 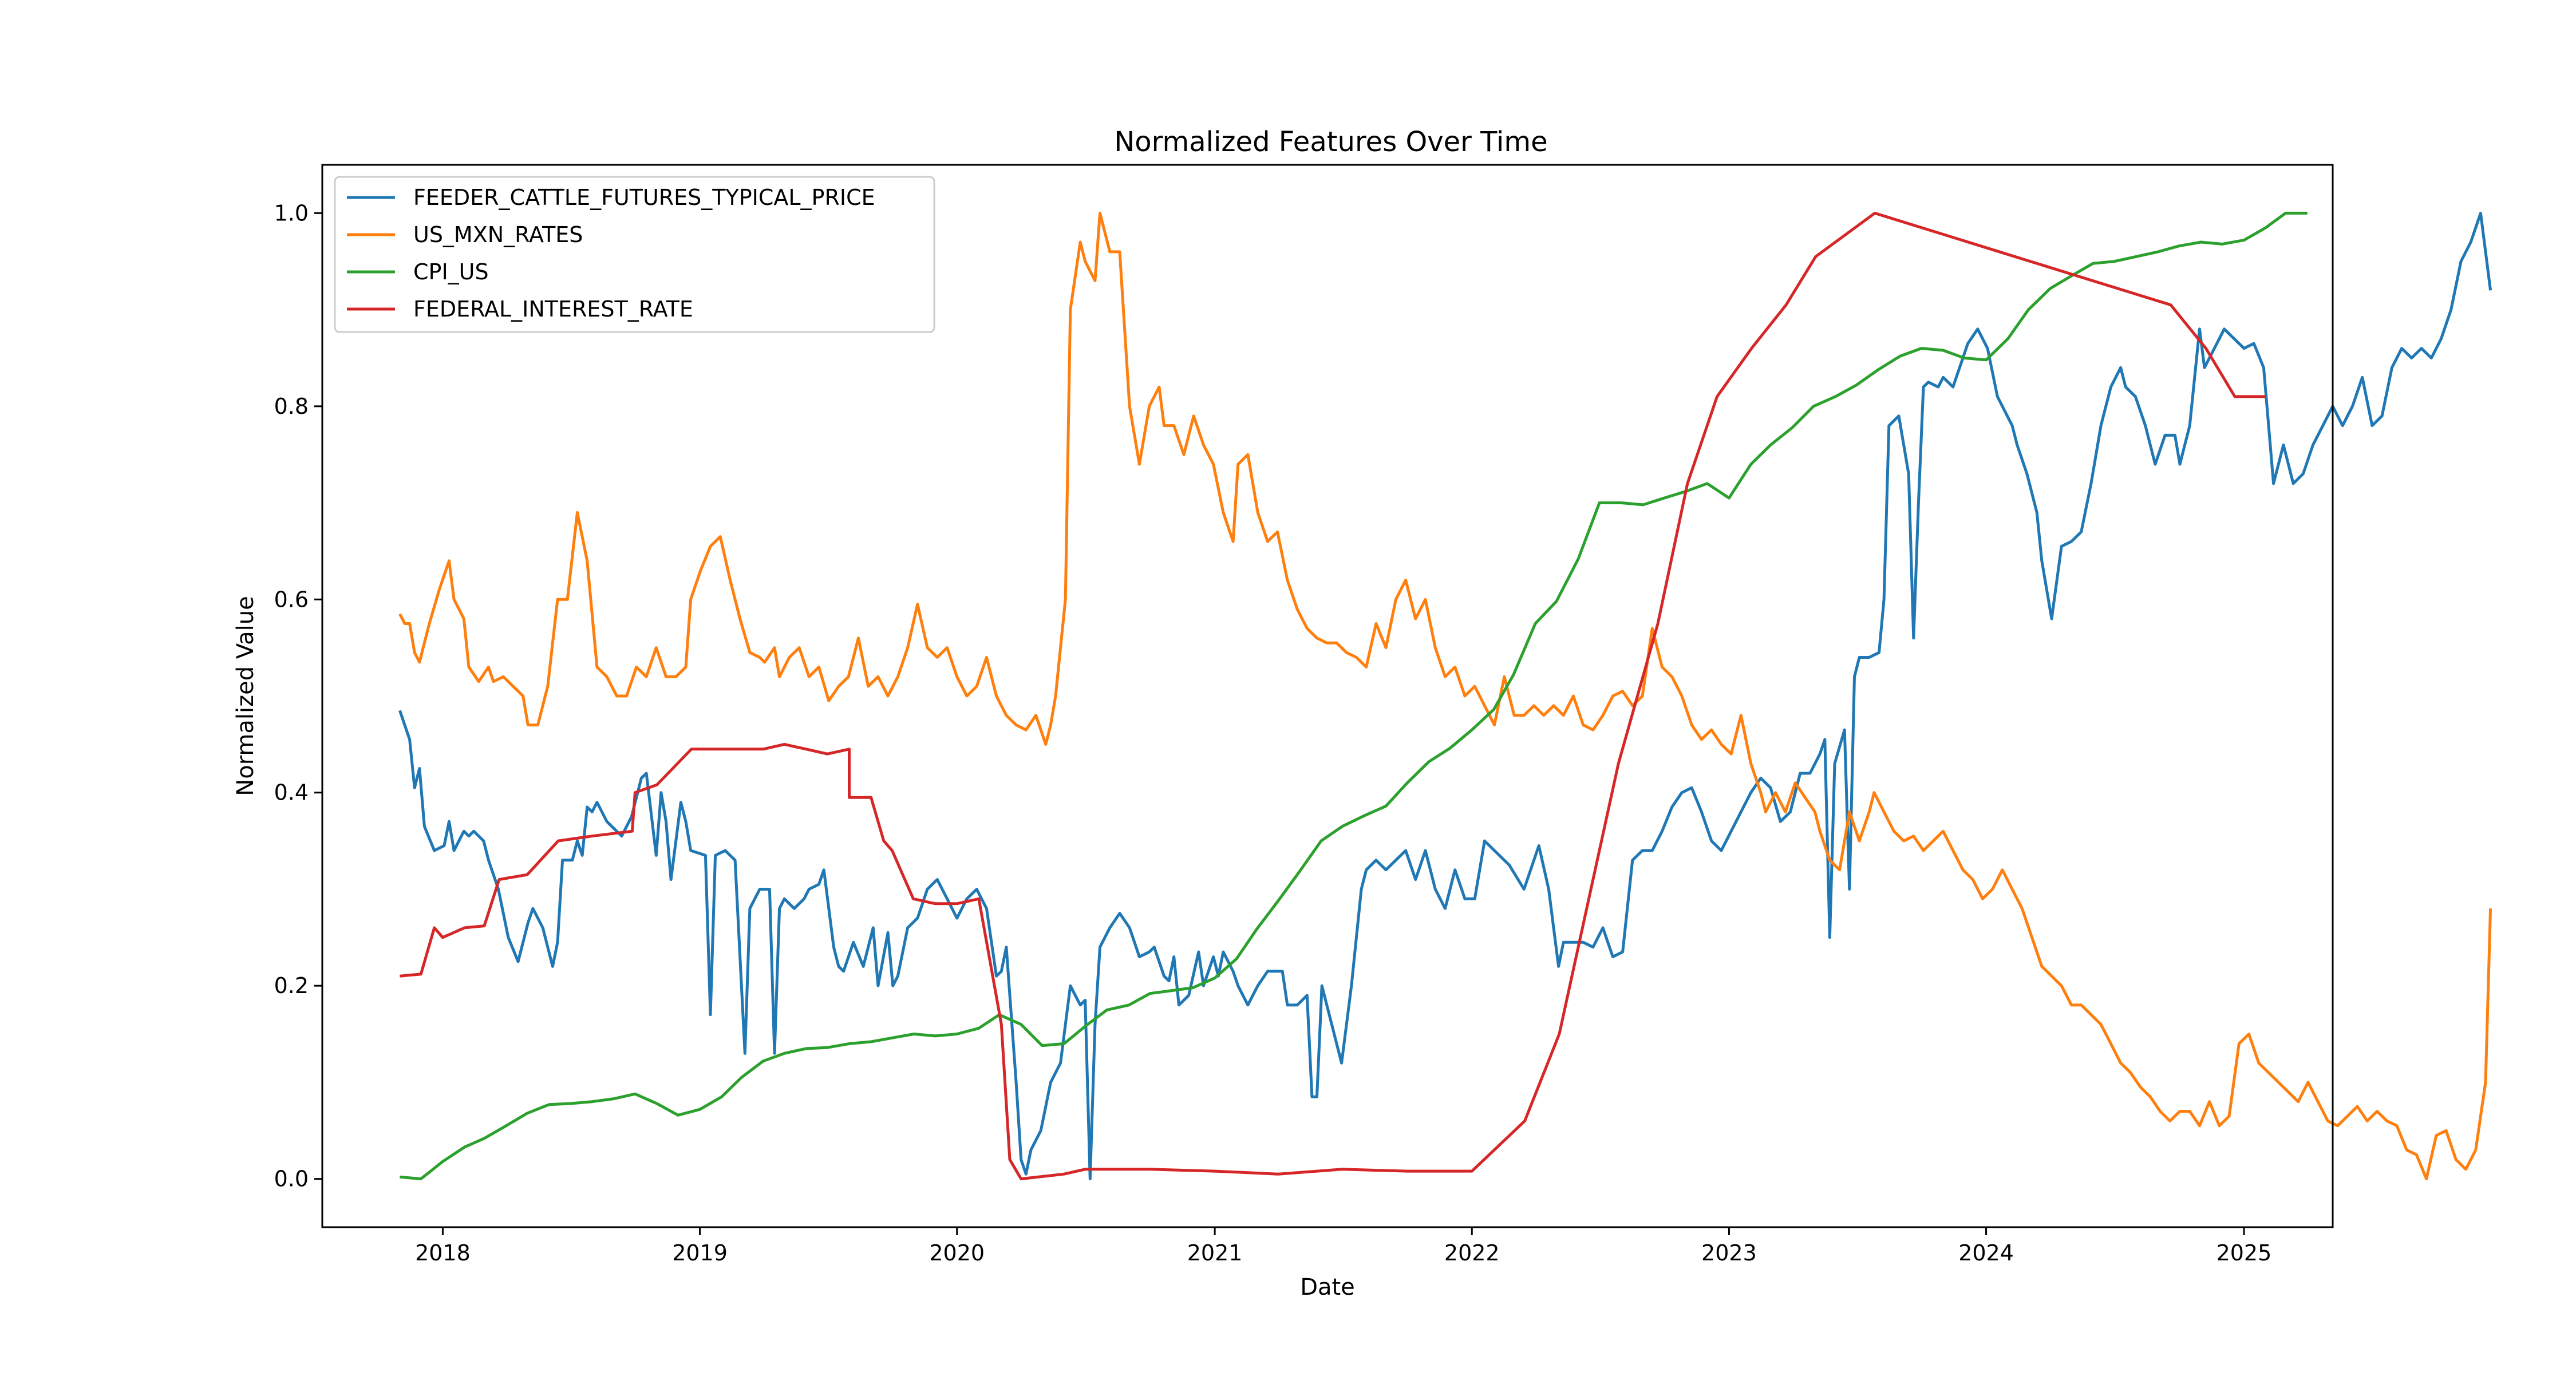 What do you see at coordinates (291, 986) in the screenshot?
I see `y-tick-label: 0.2` at bounding box center [291, 986].